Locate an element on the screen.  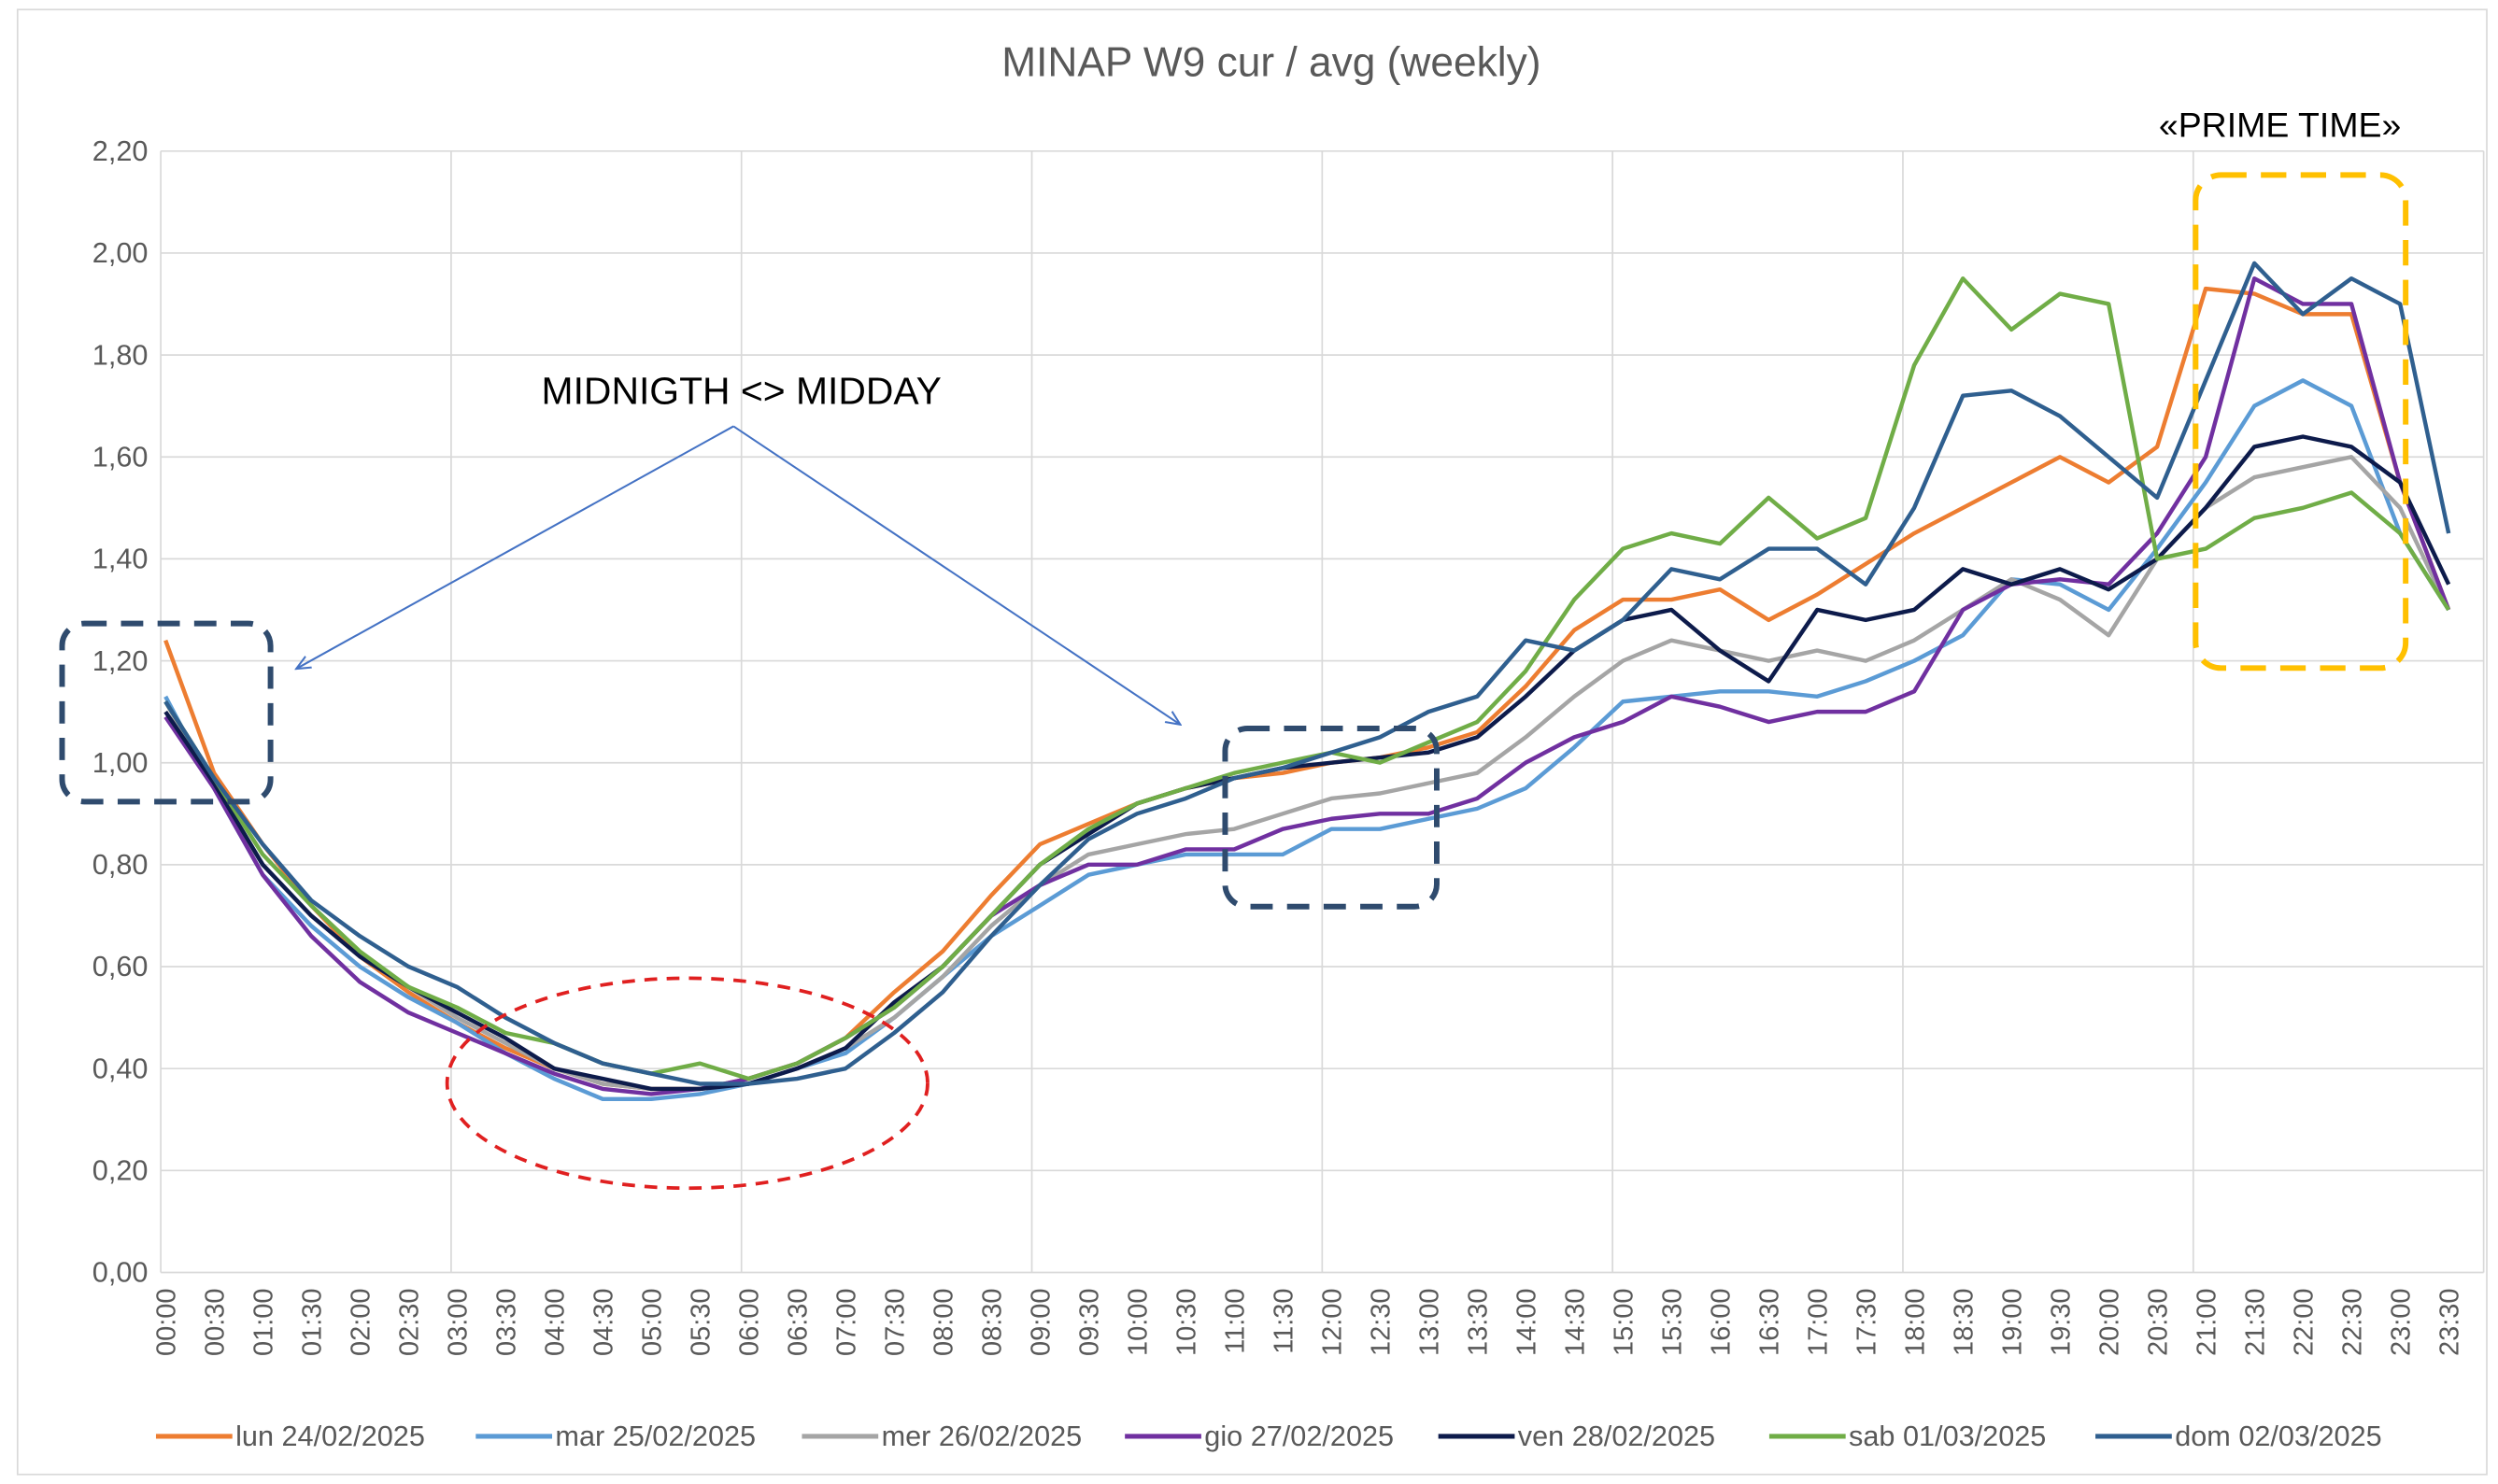
x-tick-label: 04:30 is located at coordinates (603, 1322).